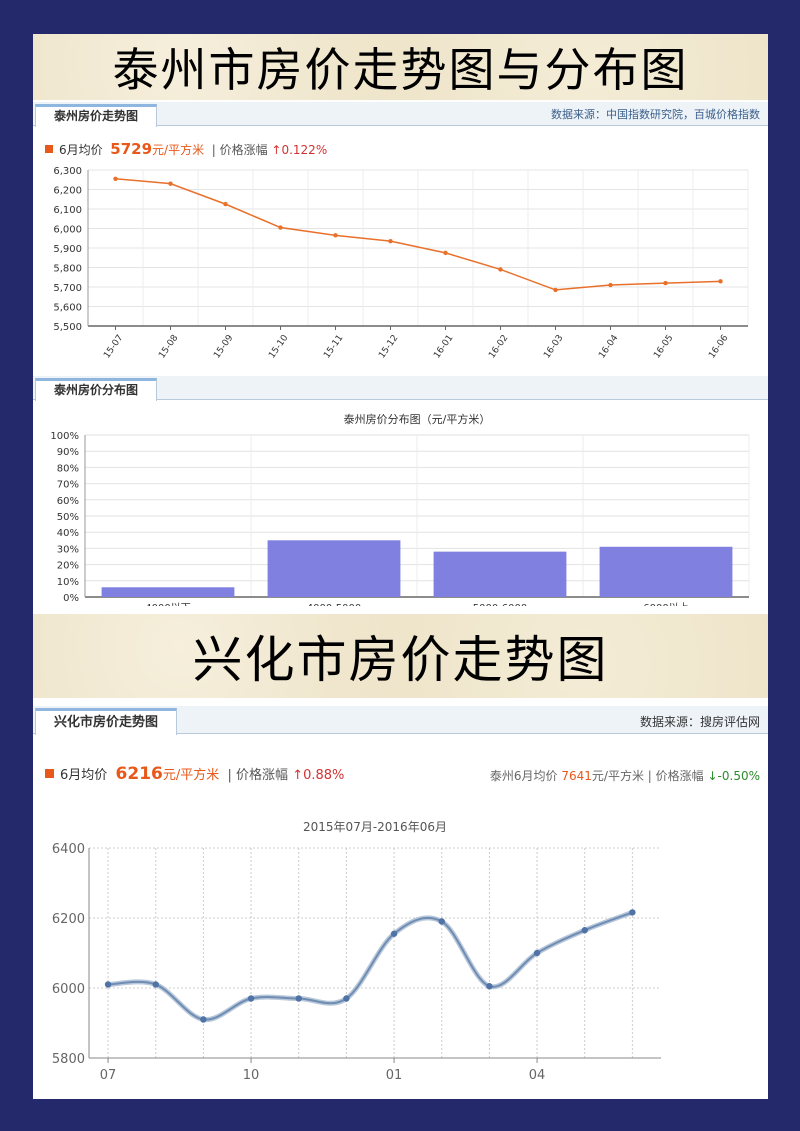 The image size is (800, 1131). What do you see at coordinates (718, 346) in the screenshot?
I see `x-tick-label: 16-06` at bounding box center [718, 346].